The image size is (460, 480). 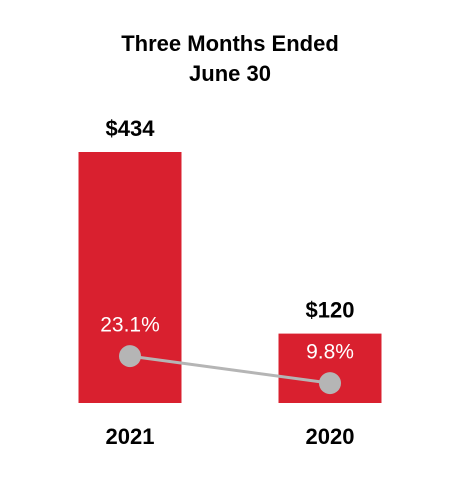 I want to click on value-label: $120, so click(x=330, y=309).